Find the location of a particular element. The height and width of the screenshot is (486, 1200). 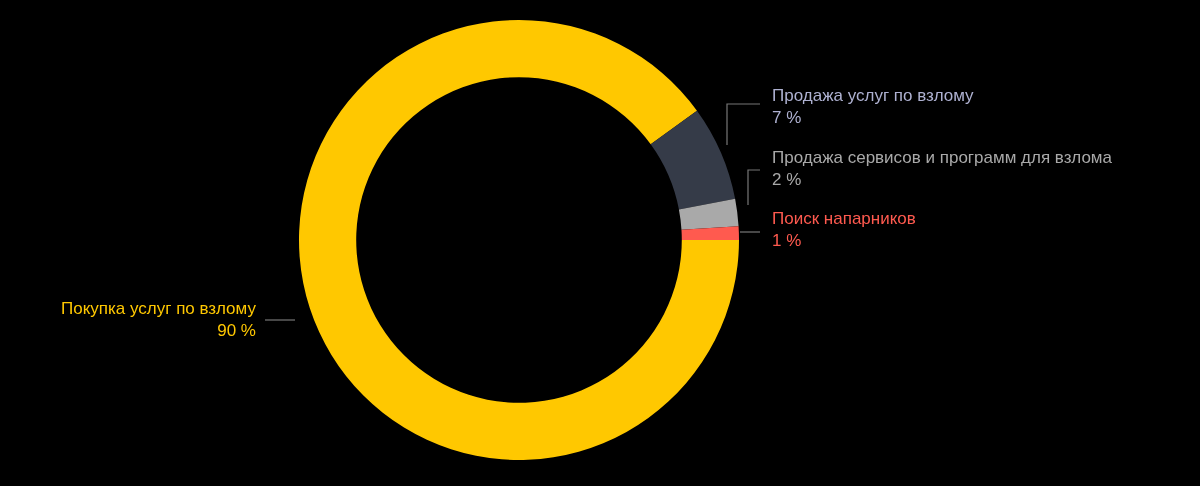

slice-label: Покупка услуг по взлому is located at coordinates (159, 308).